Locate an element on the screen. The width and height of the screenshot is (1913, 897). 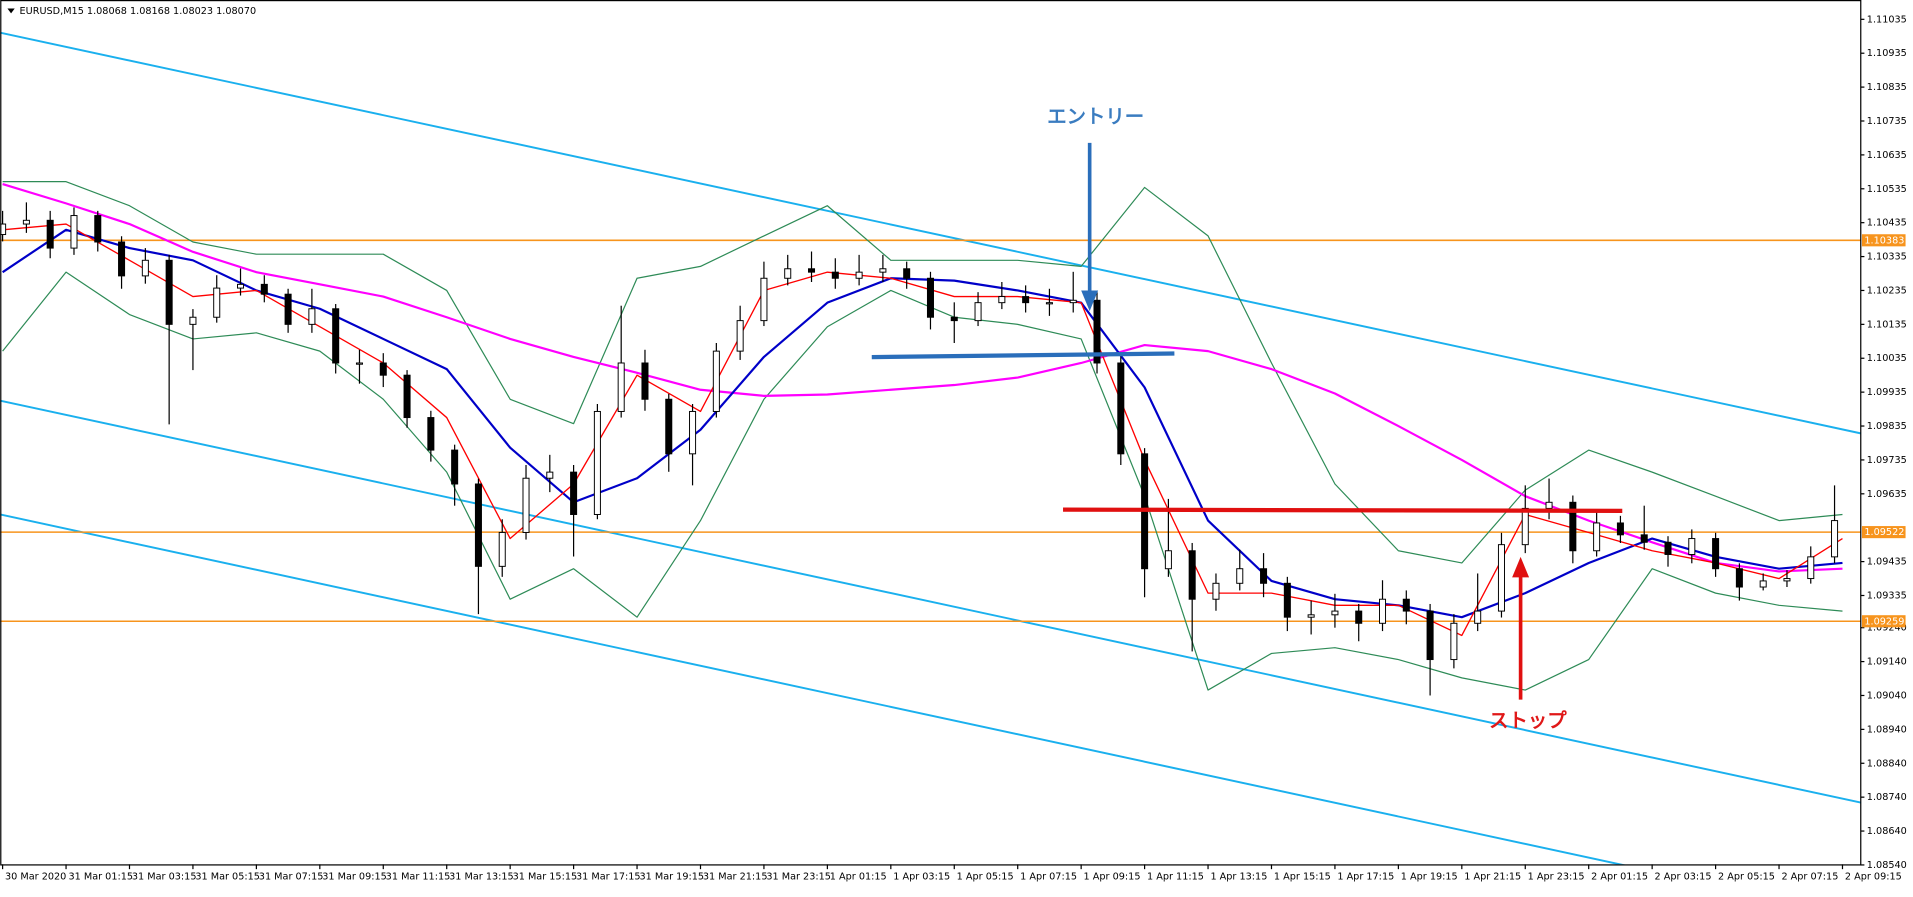
x-tick-label: 31 Mar 13:15 is located at coordinates (481, 876).